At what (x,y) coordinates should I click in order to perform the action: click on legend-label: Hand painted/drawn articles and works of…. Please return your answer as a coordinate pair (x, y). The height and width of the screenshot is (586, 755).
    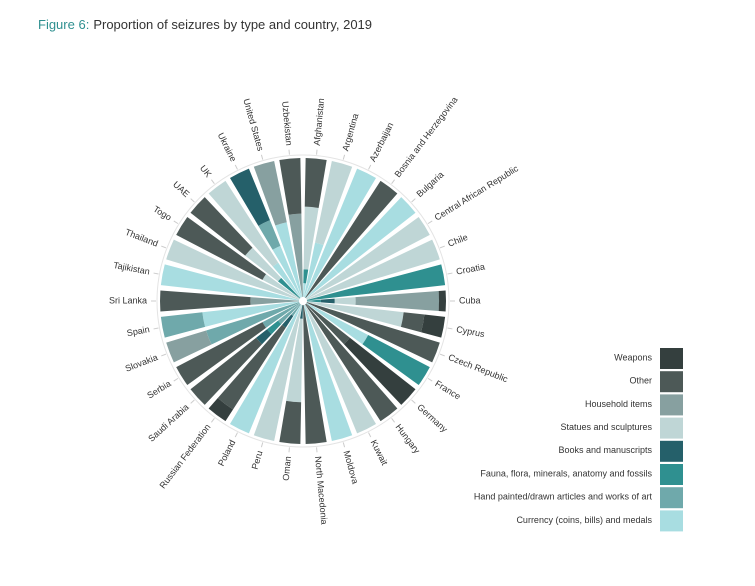
    Looking at the image, I should click on (563, 497).